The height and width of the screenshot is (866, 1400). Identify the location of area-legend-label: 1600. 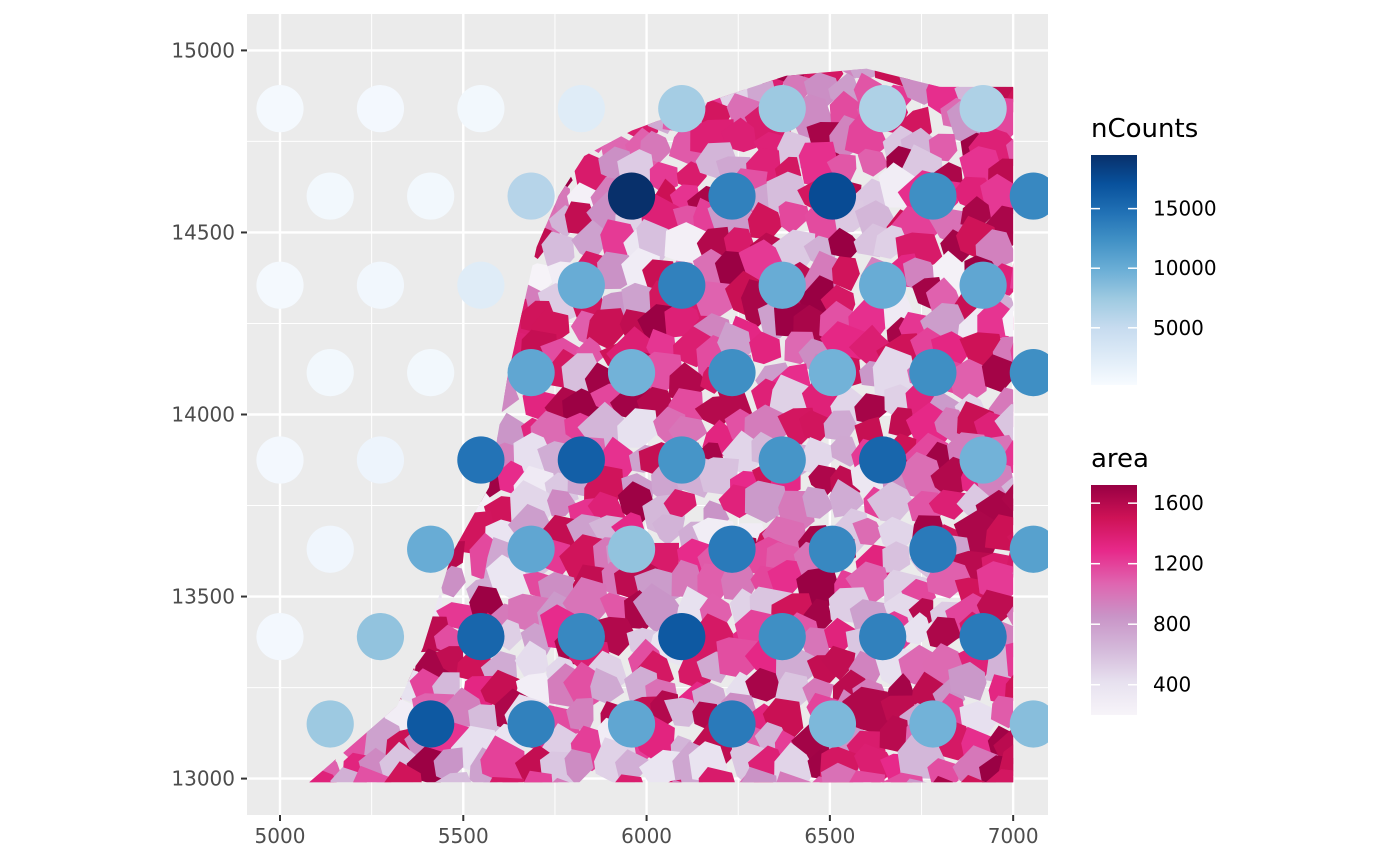
(1178, 503).